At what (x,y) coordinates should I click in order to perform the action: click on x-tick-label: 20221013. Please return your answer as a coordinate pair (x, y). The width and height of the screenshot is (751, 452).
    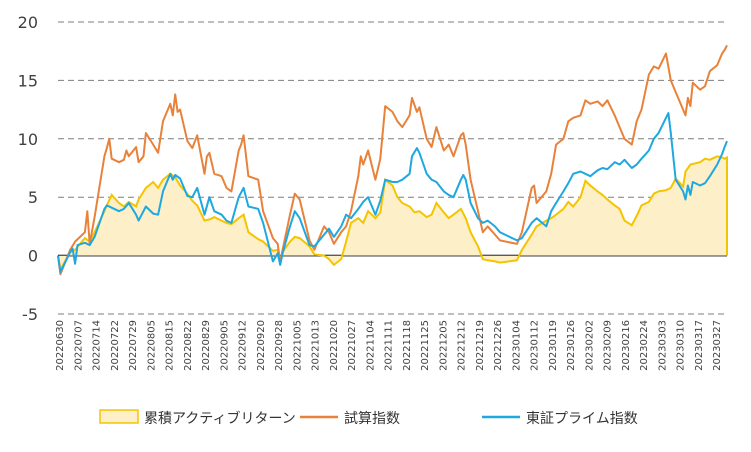
    Looking at the image, I should click on (316, 345).